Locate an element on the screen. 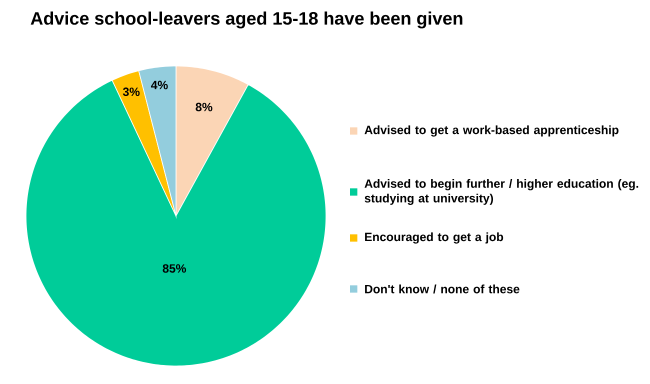  data-label: 8% is located at coordinates (204, 107).